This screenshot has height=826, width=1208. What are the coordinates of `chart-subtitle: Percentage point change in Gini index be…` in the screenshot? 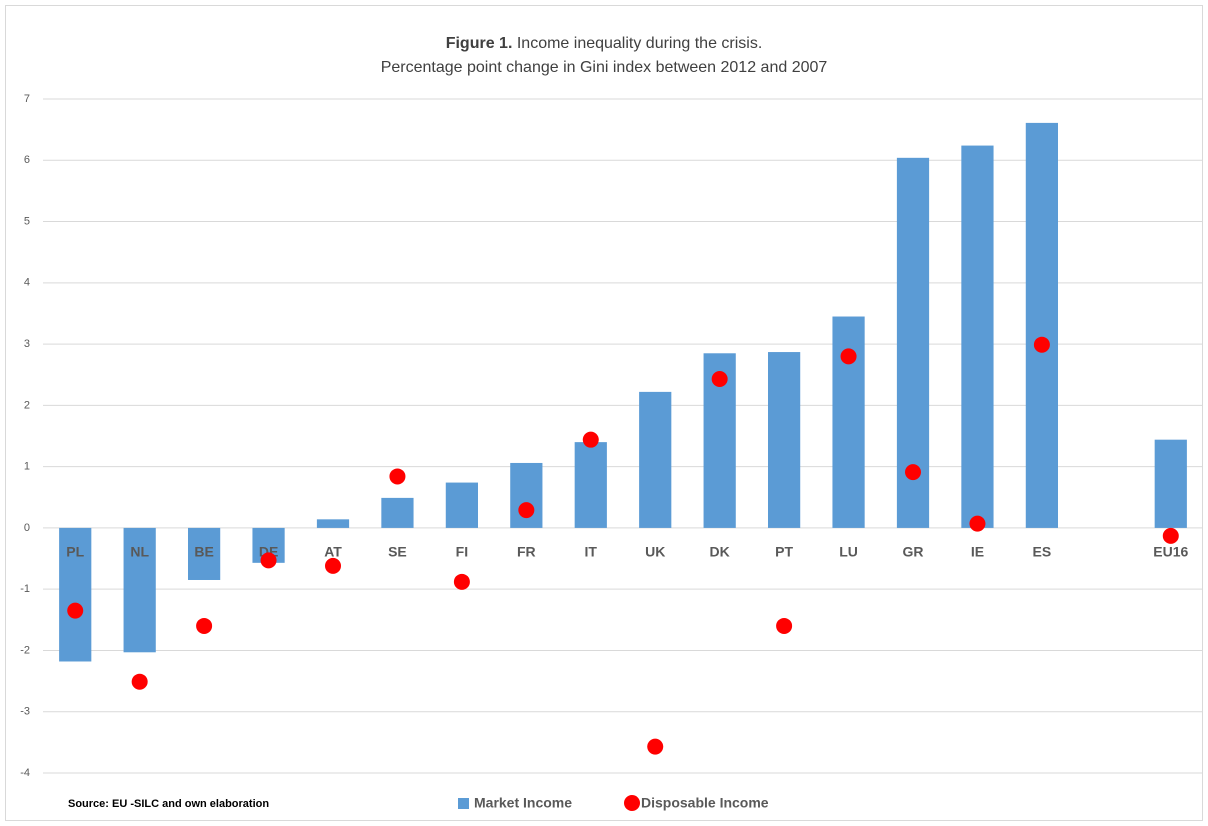 It's located at (604, 67).